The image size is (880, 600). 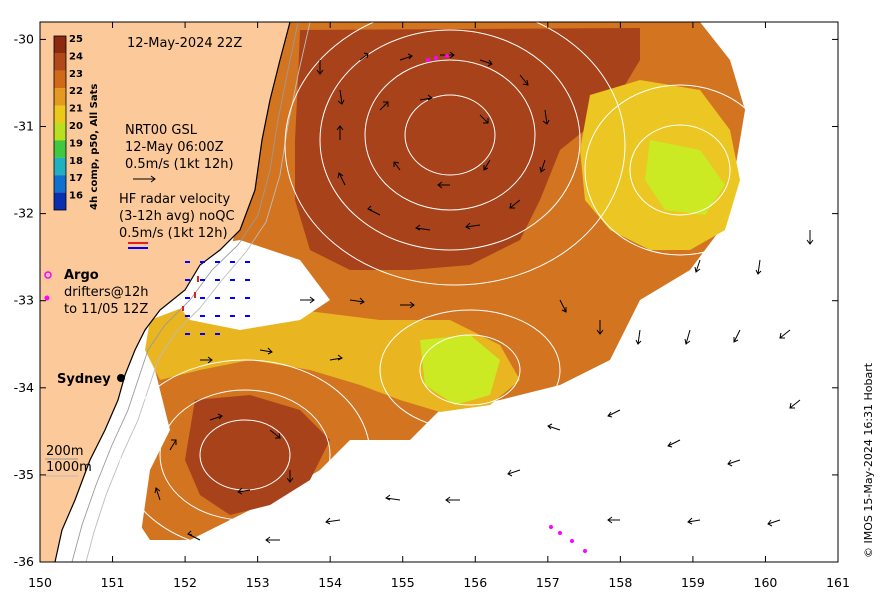 What do you see at coordinates (258, 582) in the screenshot?
I see `lon-tick-label: 153` at bounding box center [258, 582].